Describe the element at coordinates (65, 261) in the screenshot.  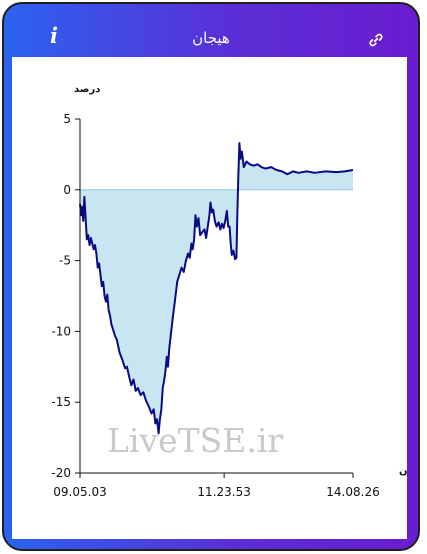
I see `y-tick-label: -5` at that location.